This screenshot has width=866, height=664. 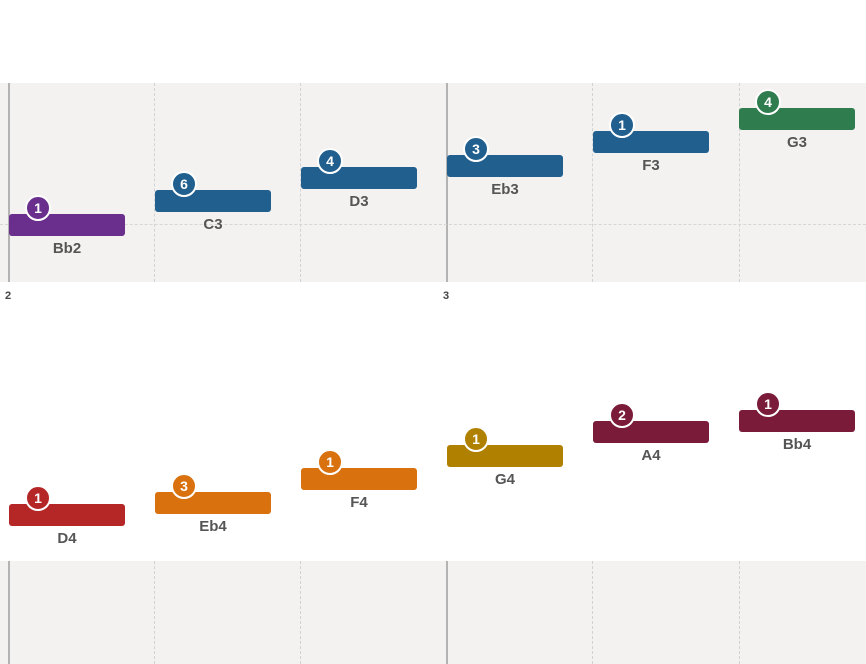 I want to click on note-label: D3, so click(x=359, y=201).